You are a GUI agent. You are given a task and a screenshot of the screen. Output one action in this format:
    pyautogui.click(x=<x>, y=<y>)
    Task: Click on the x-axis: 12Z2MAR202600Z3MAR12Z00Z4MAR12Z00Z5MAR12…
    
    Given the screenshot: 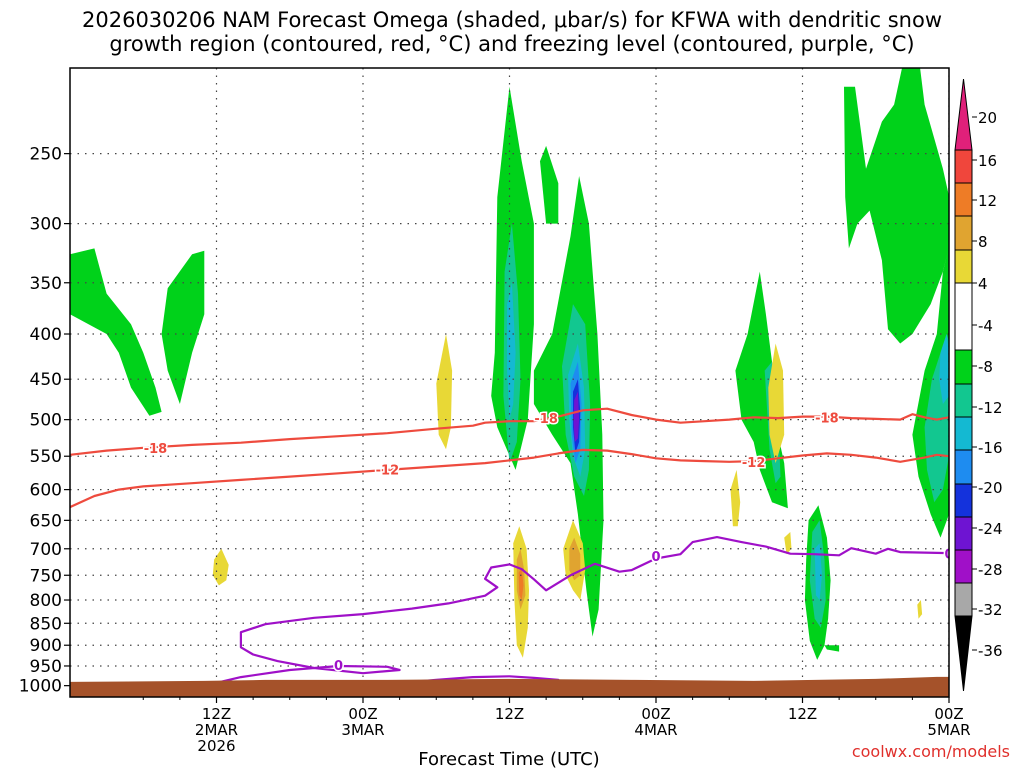 What is the action you would take?
    pyautogui.click(x=556, y=726)
    